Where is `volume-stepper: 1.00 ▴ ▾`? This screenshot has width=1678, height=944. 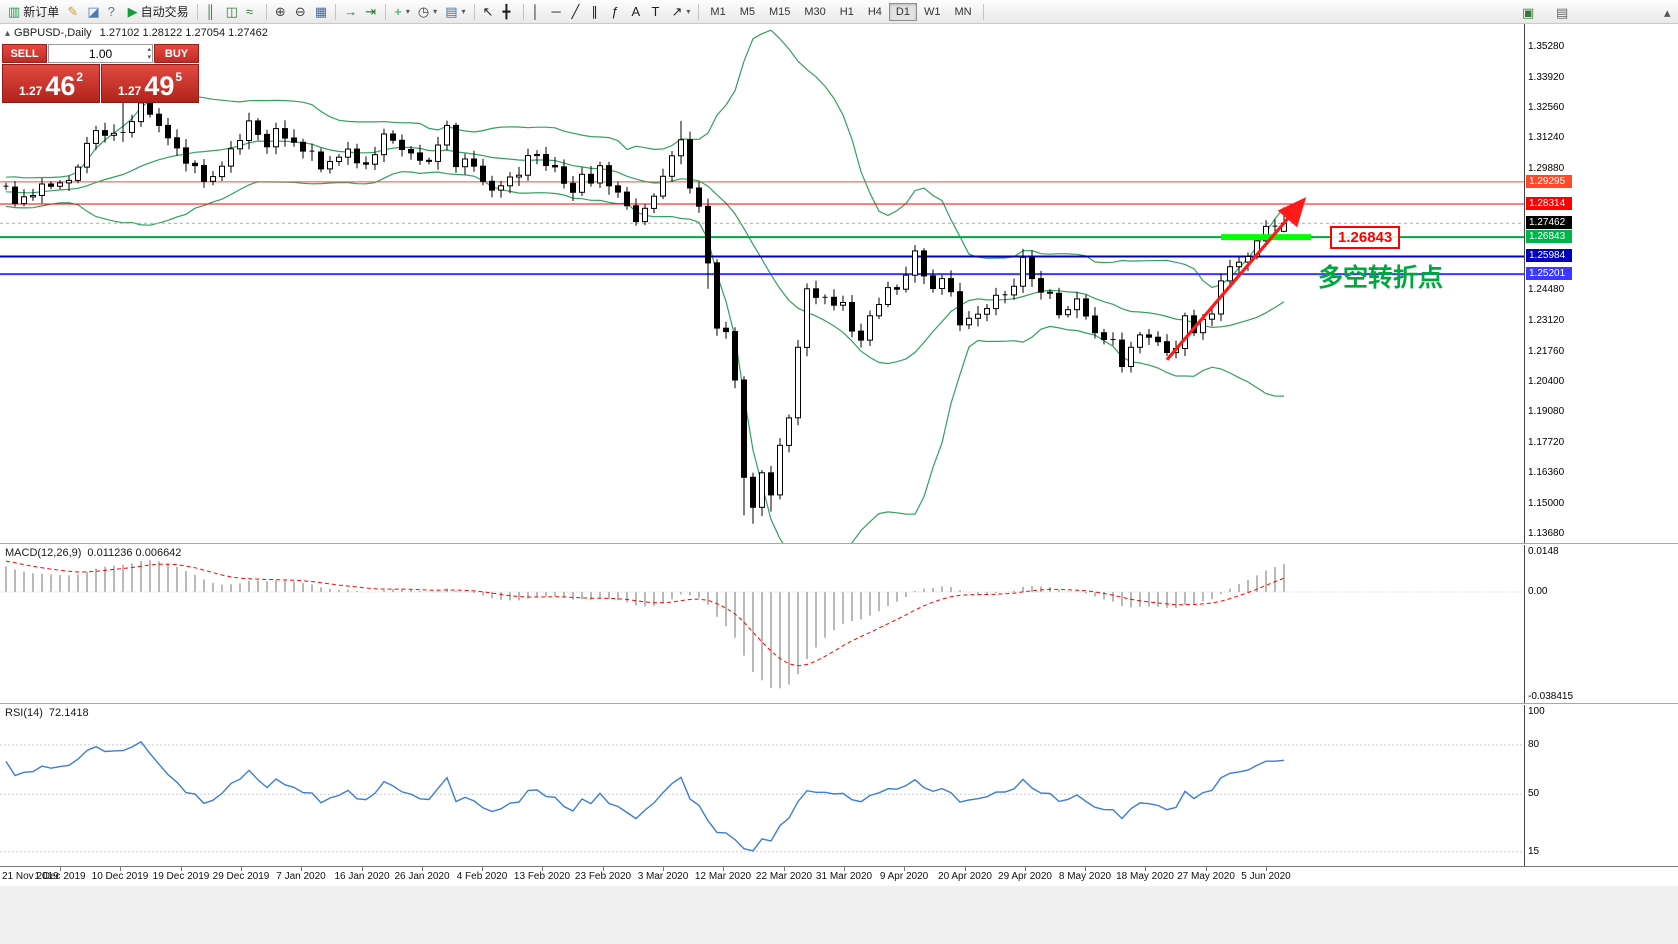 volume-stepper: 1.00 ▴ ▾ is located at coordinates (100, 53).